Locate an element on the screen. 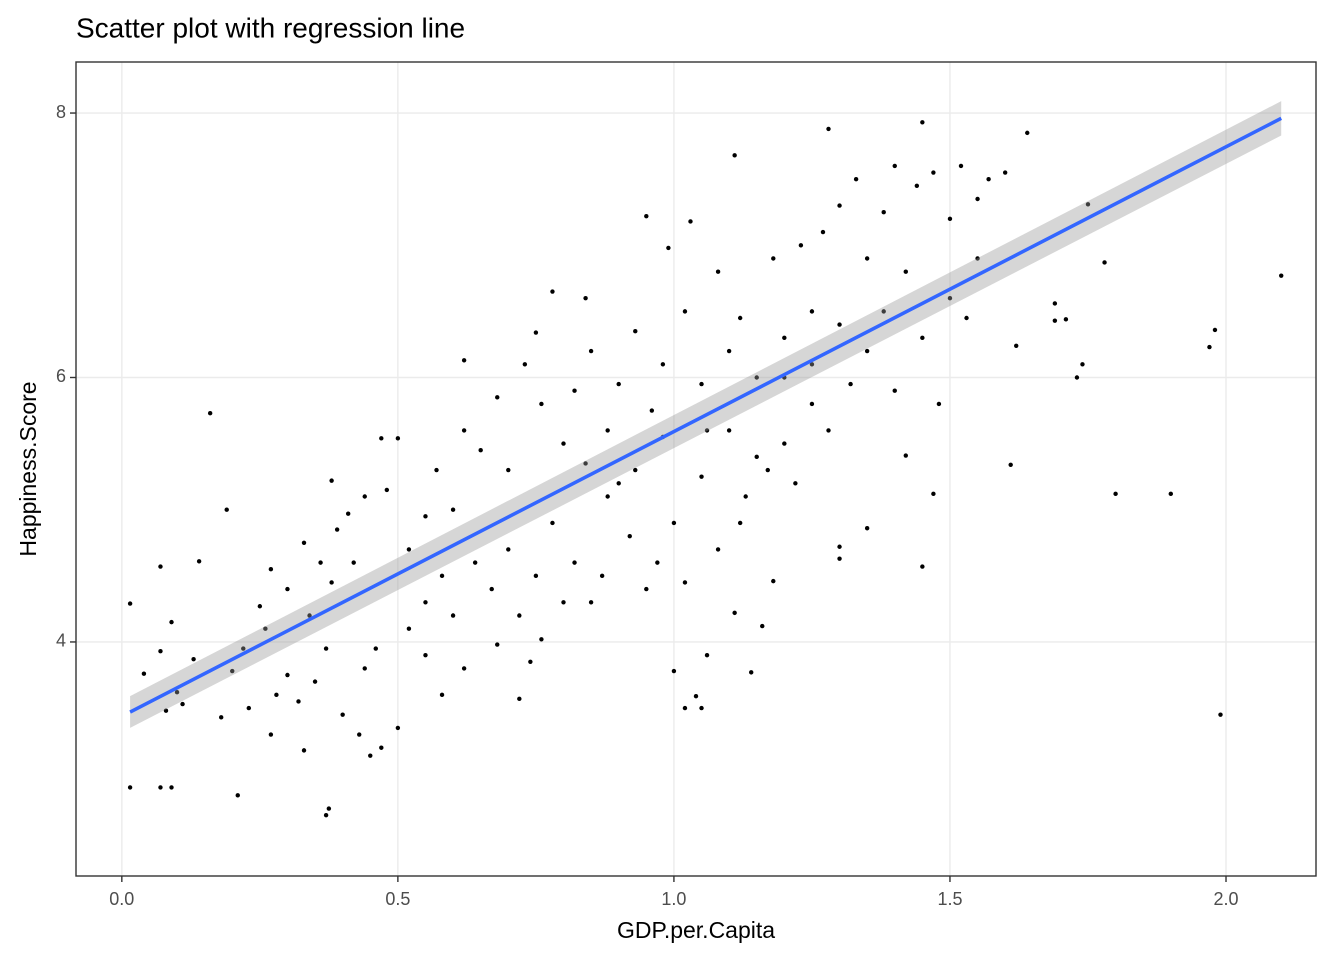 The width and height of the screenshot is (1344, 960). y-tick-label: 4 is located at coordinates (61, 641).